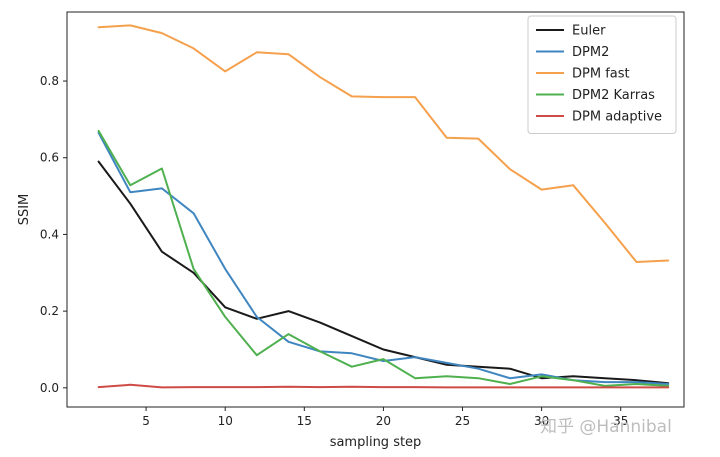 The image size is (720, 457). Describe the element at coordinates (49, 388) in the screenshot. I see `y-tick-label: 0.0` at that location.